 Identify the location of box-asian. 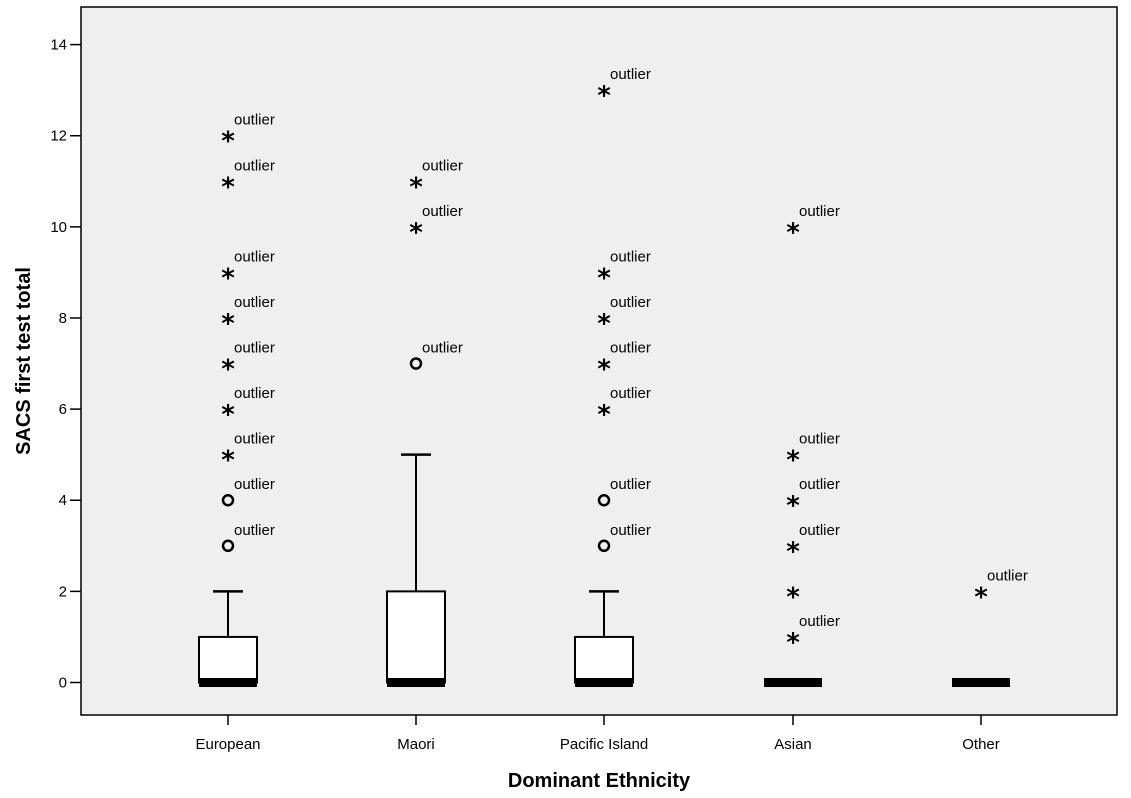
(793, 682).